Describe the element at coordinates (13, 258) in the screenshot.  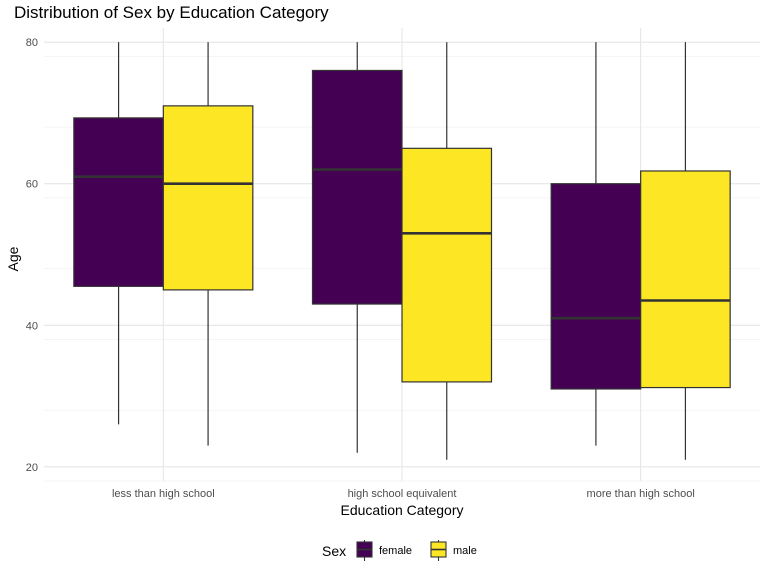
I see `y-axis-title: Age` at that location.